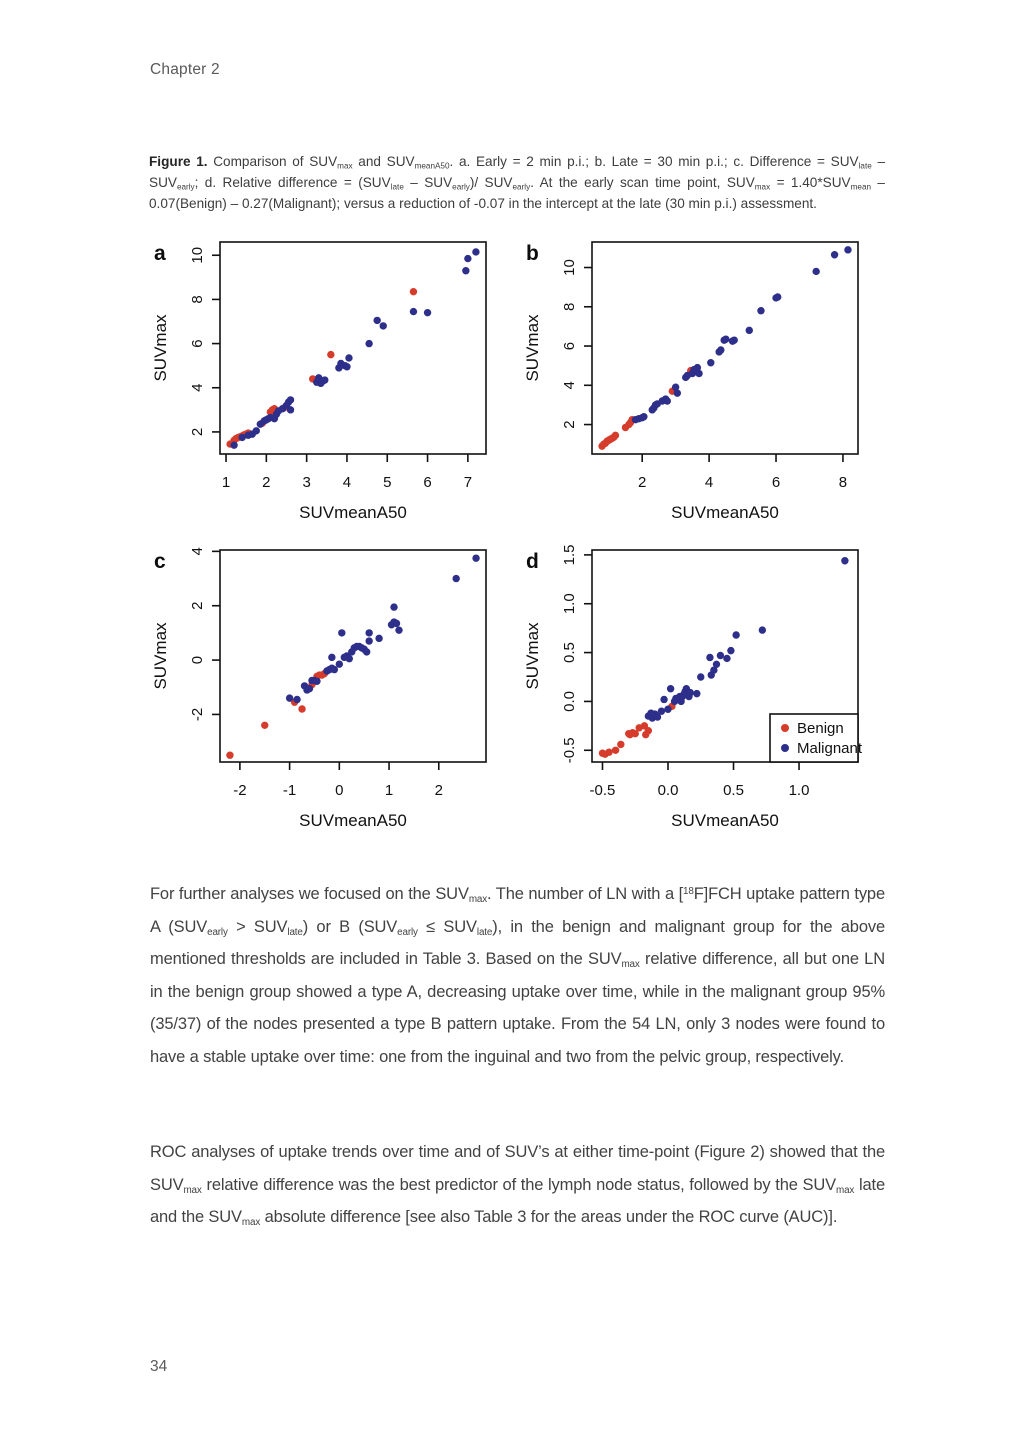 This screenshot has height=1440, width=1019. Describe the element at coordinates (569, 701) in the screenshot. I see `y-tick-label: 0.0` at that location.